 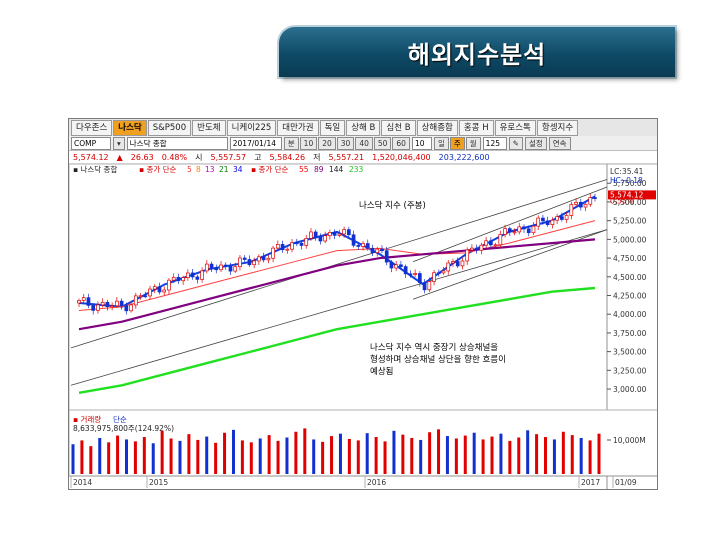 What do you see at coordinates (319, 169) in the screenshot?
I see `legend-ma2-period: 89` at bounding box center [319, 169].